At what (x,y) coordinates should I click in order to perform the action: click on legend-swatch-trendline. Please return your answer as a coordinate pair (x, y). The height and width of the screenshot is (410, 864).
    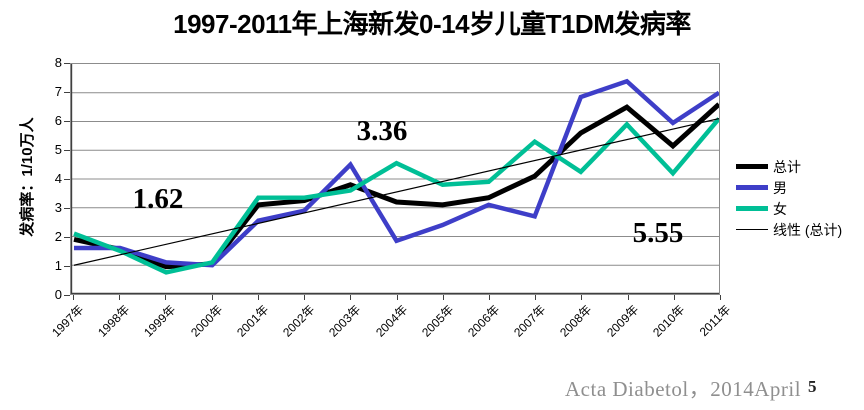
    Looking at the image, I should click on (752, 229).